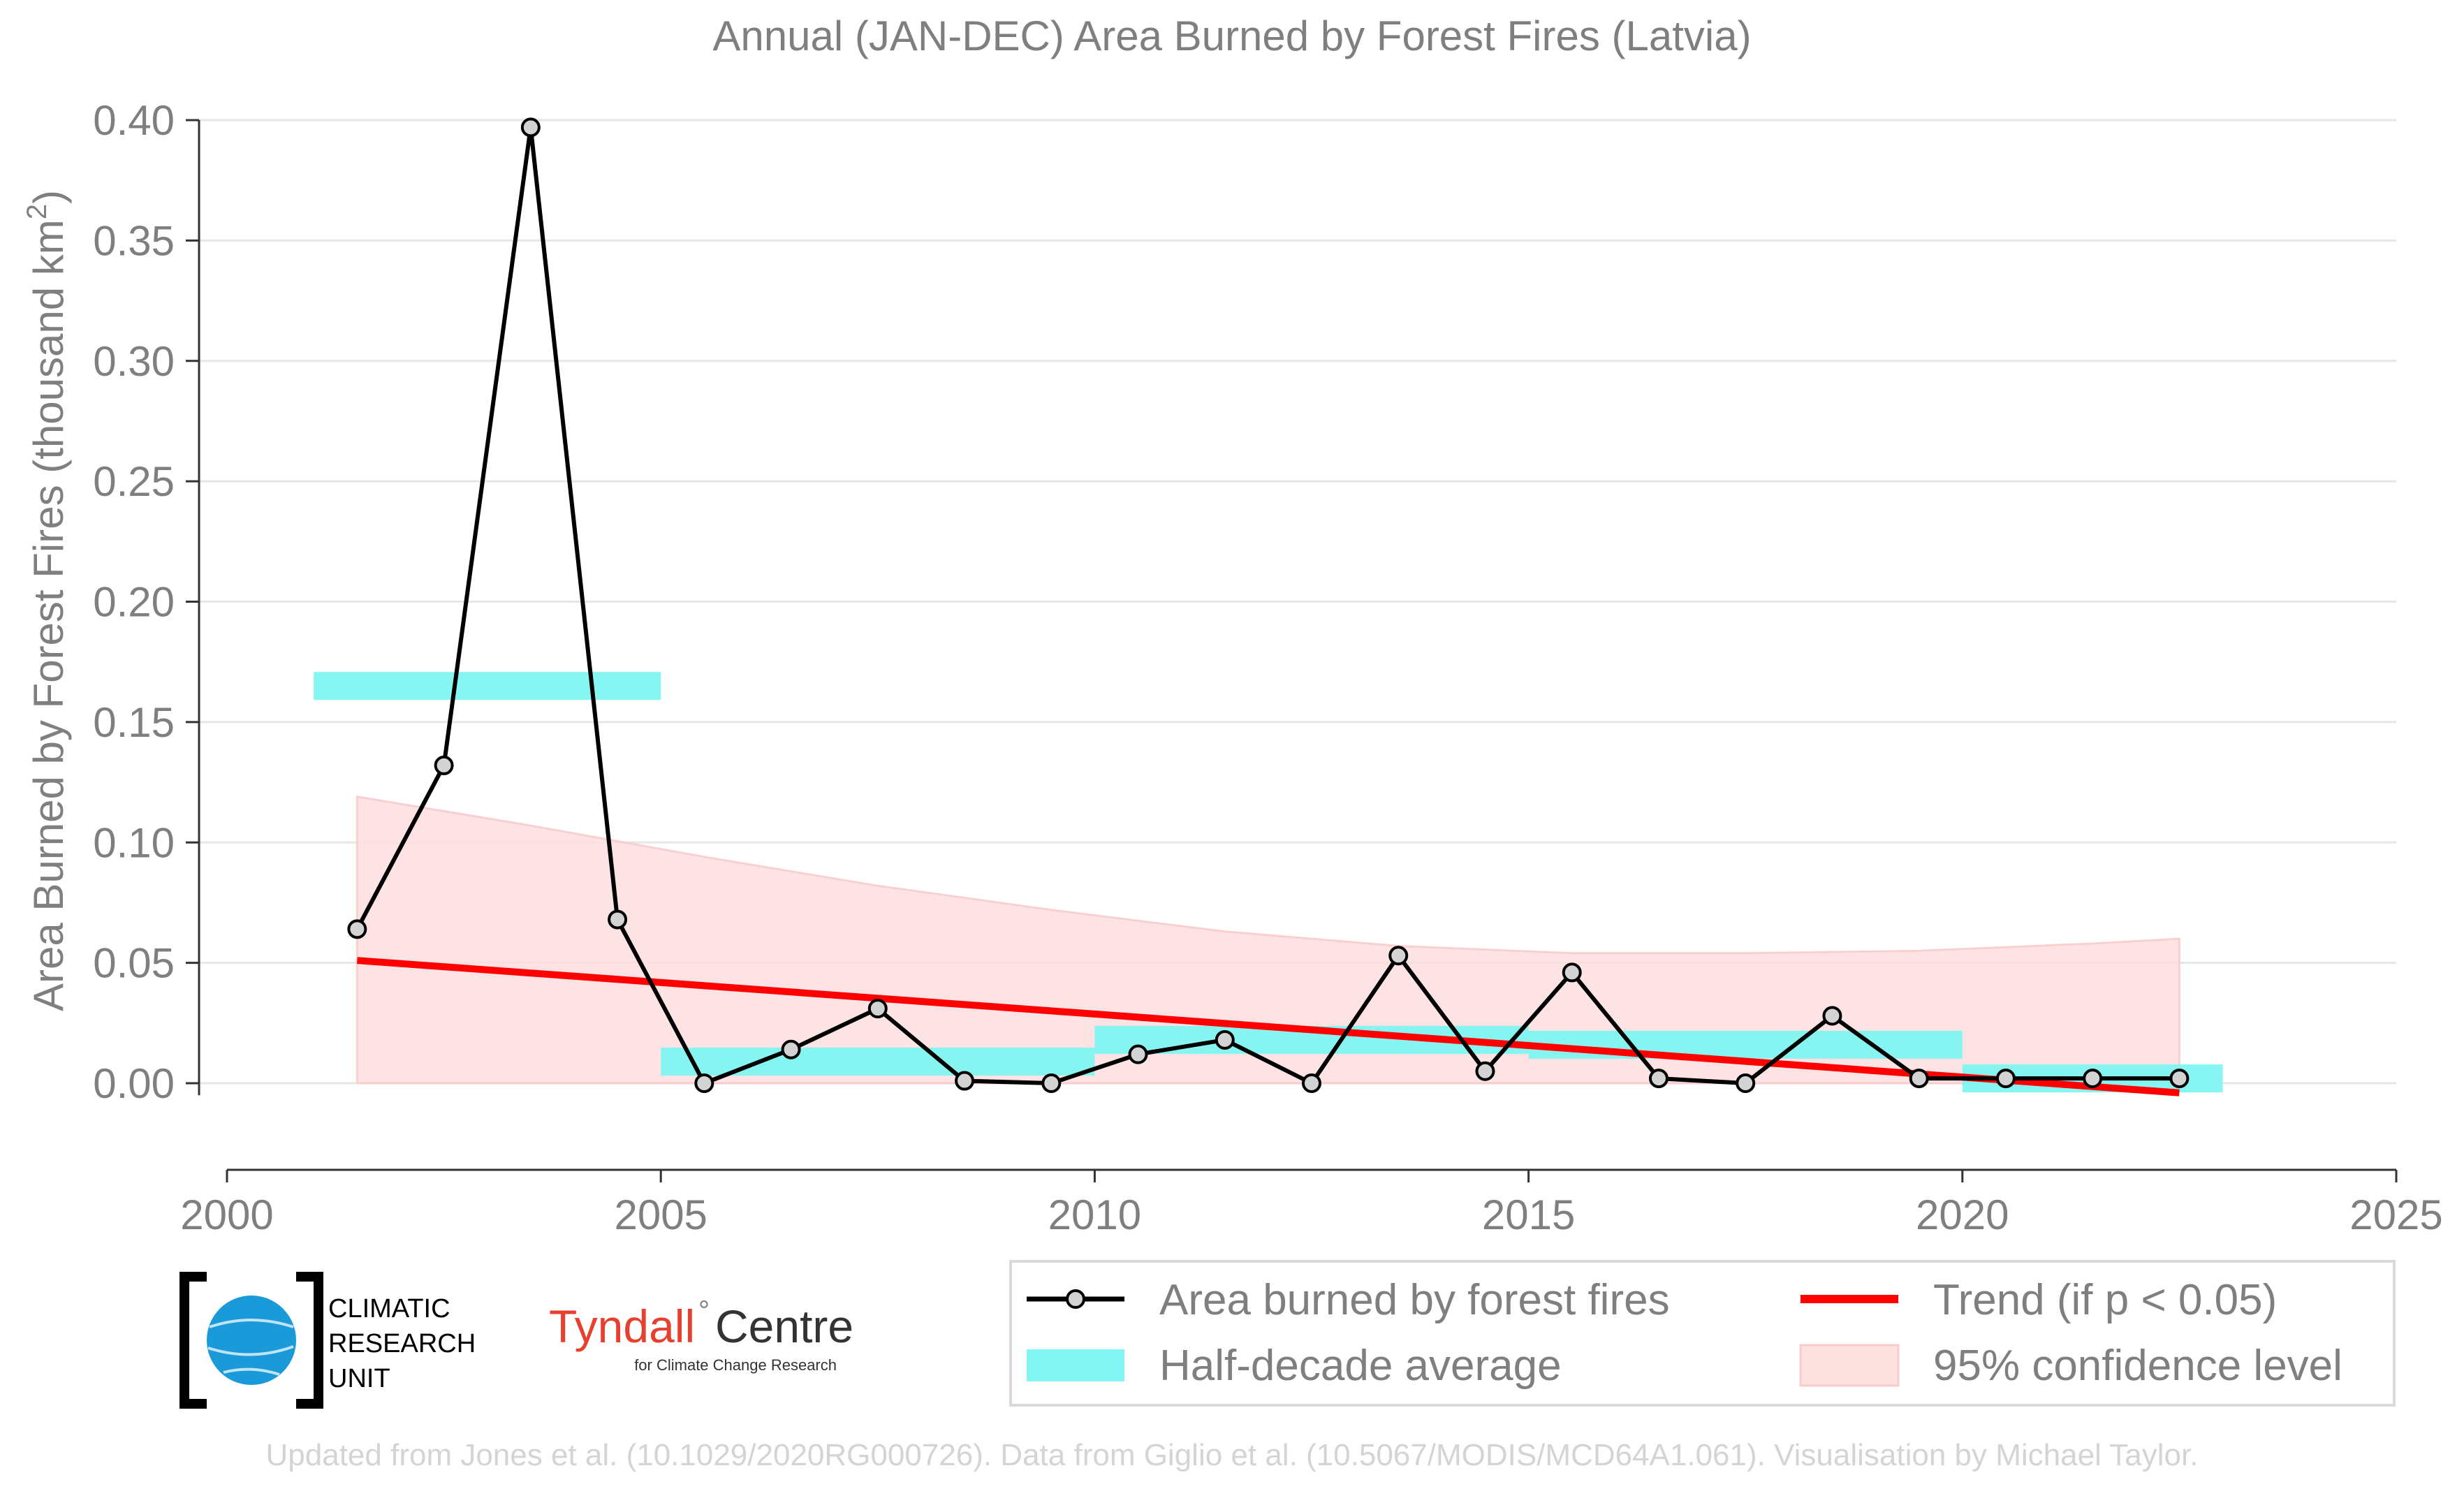 This screenshot has height=1489, width=2464. I want to click on y-tick-label-0.10: 0.10, so click(134, 842).